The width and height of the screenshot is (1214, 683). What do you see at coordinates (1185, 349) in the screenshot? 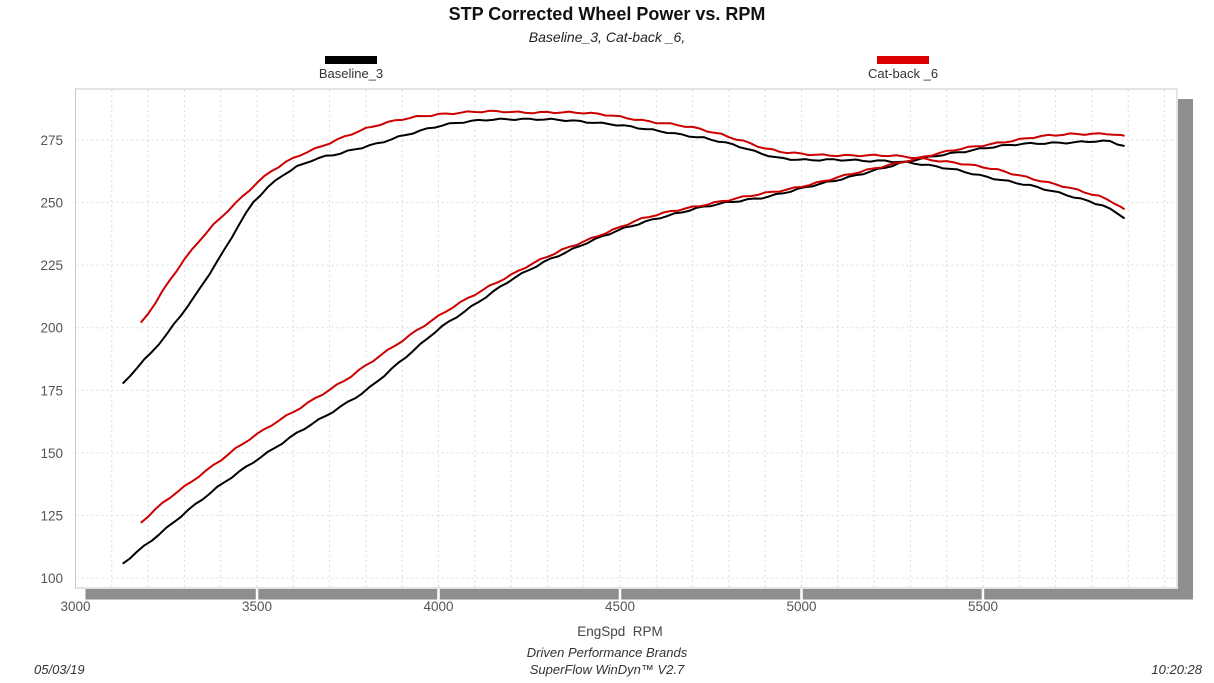
I see `plot-shadow-right` at bounding box center [1185, 349].